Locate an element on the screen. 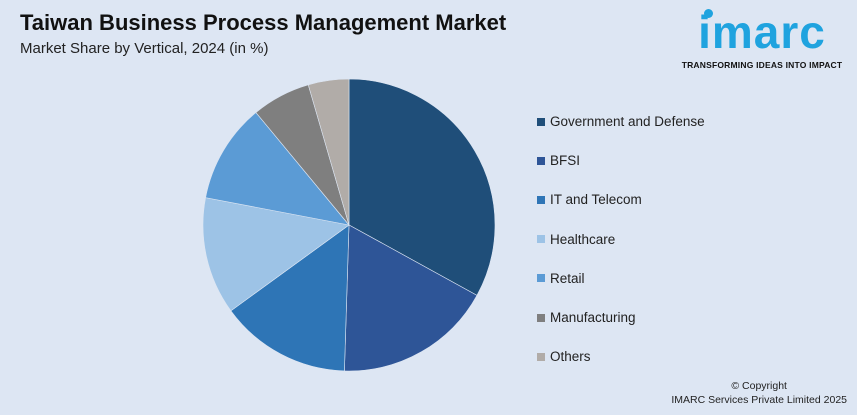 This screenshot has width=857, height=415. pie-slice-retail is located at coordinates (277, 169).